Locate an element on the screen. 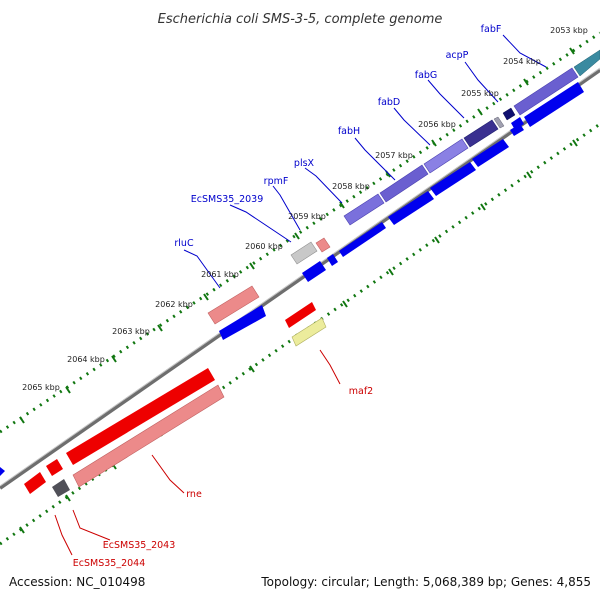 This screenshot has height=600, width=600. tick-label-2061: 2061 kbp is located at coordinates (220, 274).